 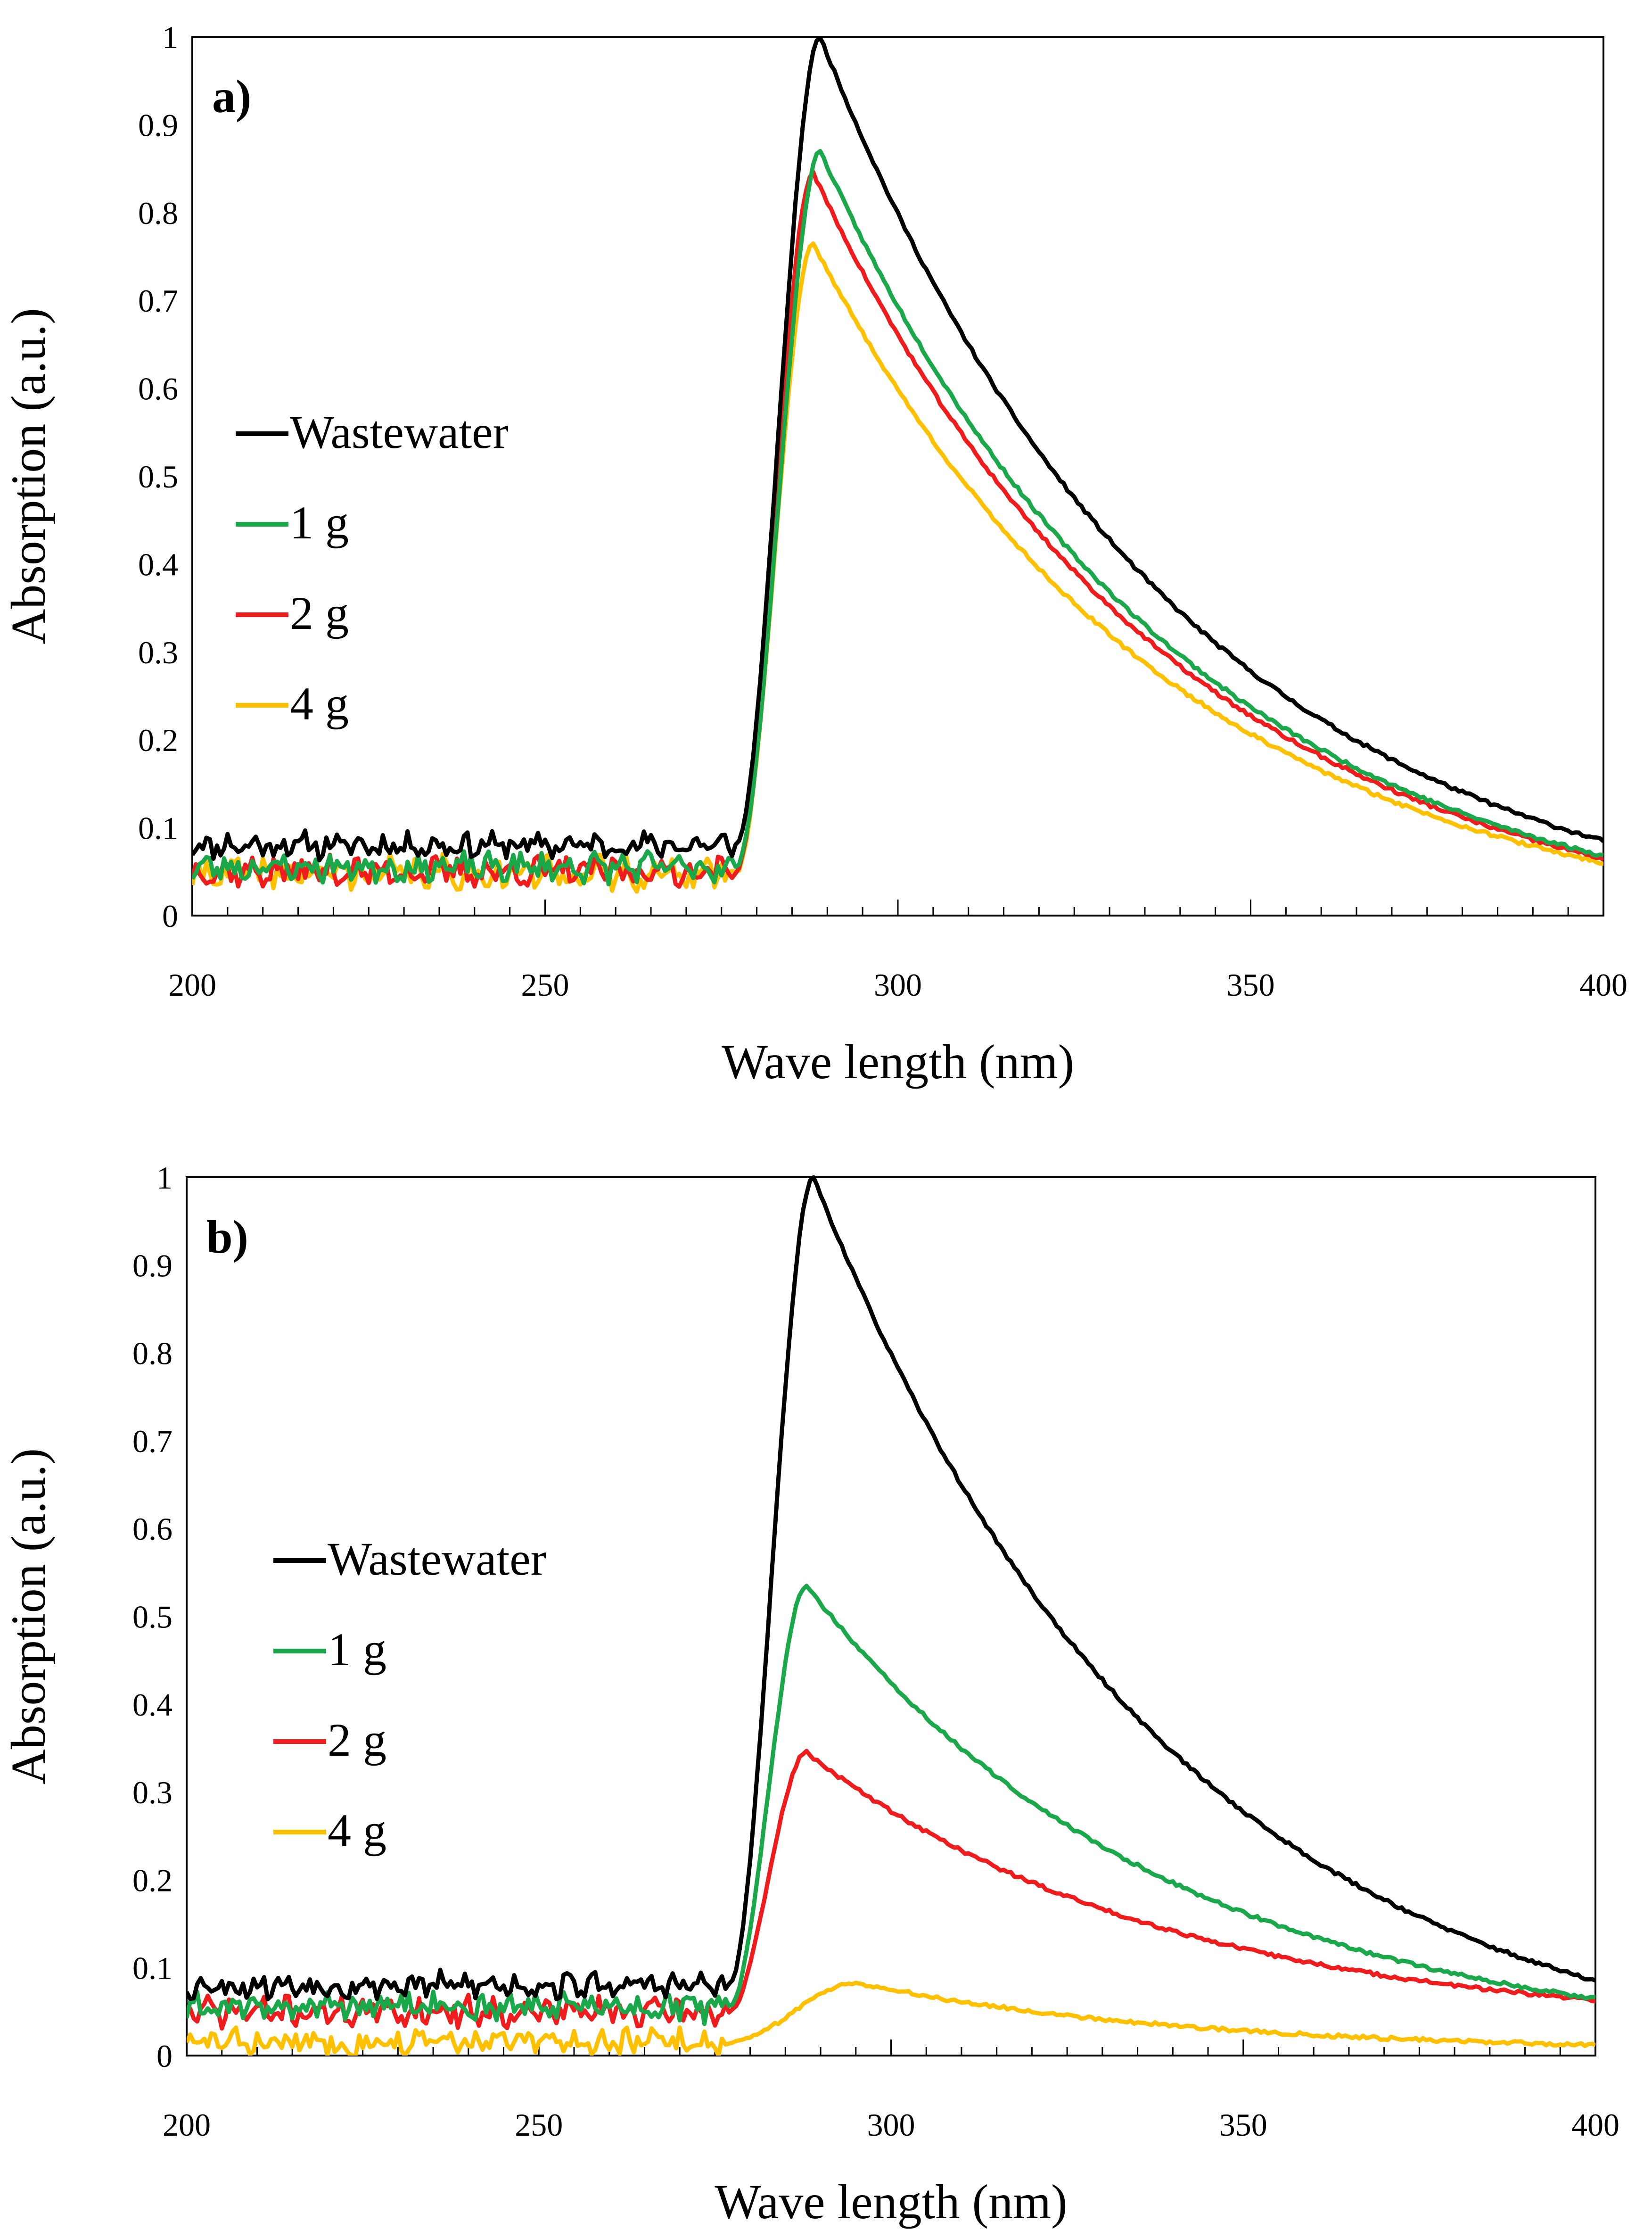 I want to click on panel-label: b), so click(x=227, y=1237).